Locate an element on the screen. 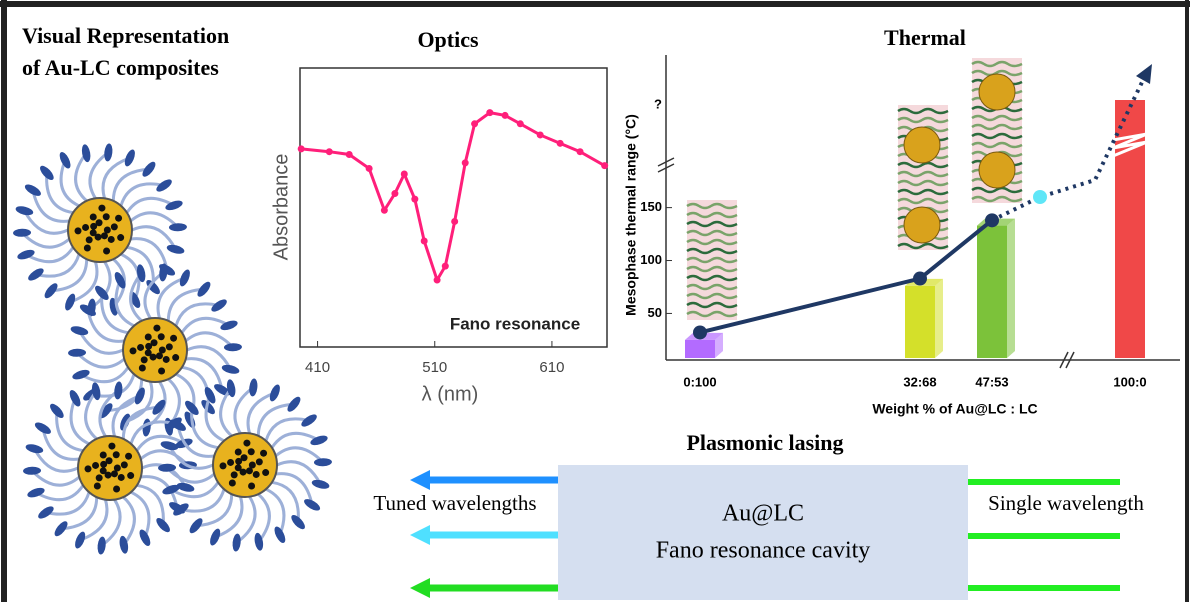 Image resolution: width=1190 pixels, height=602 pixels. y-axis-label: Mesophase thermal range (°C) is located at coordinates (631, 215).